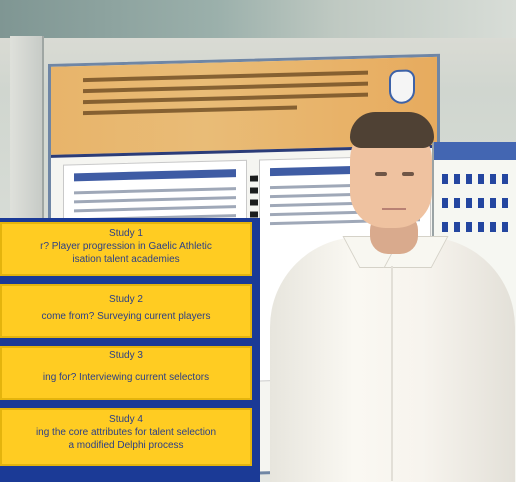 This screenshot has width=516, height=482. What do you see at coordinates (126, 299) in the screenshot?
I see `study-2-title: Study 2` at bounding box center [126, 299].